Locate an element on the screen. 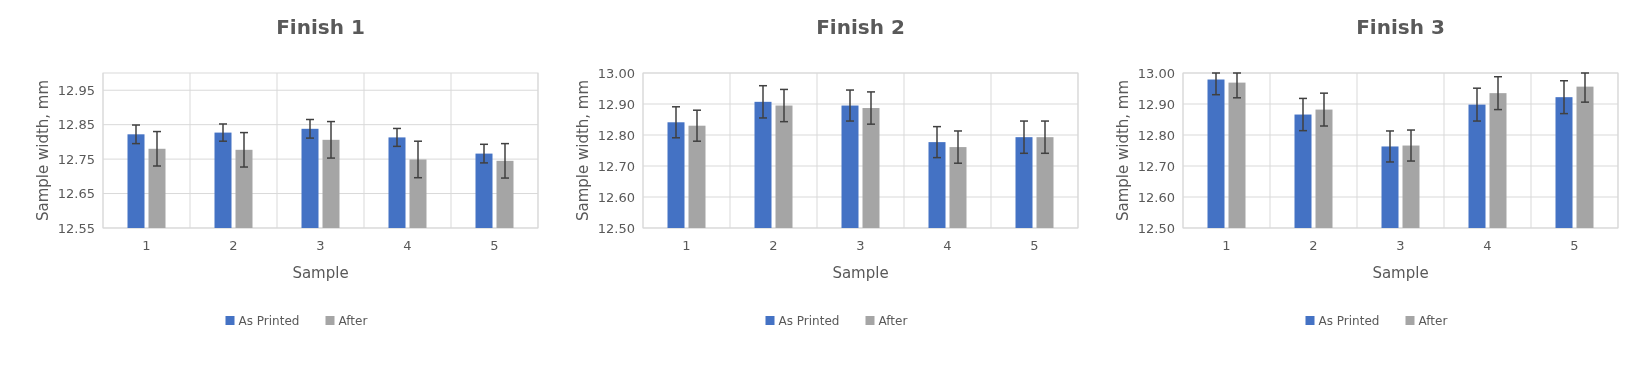  y-tick-label: 12.85 is located at coordinates (76, 125).